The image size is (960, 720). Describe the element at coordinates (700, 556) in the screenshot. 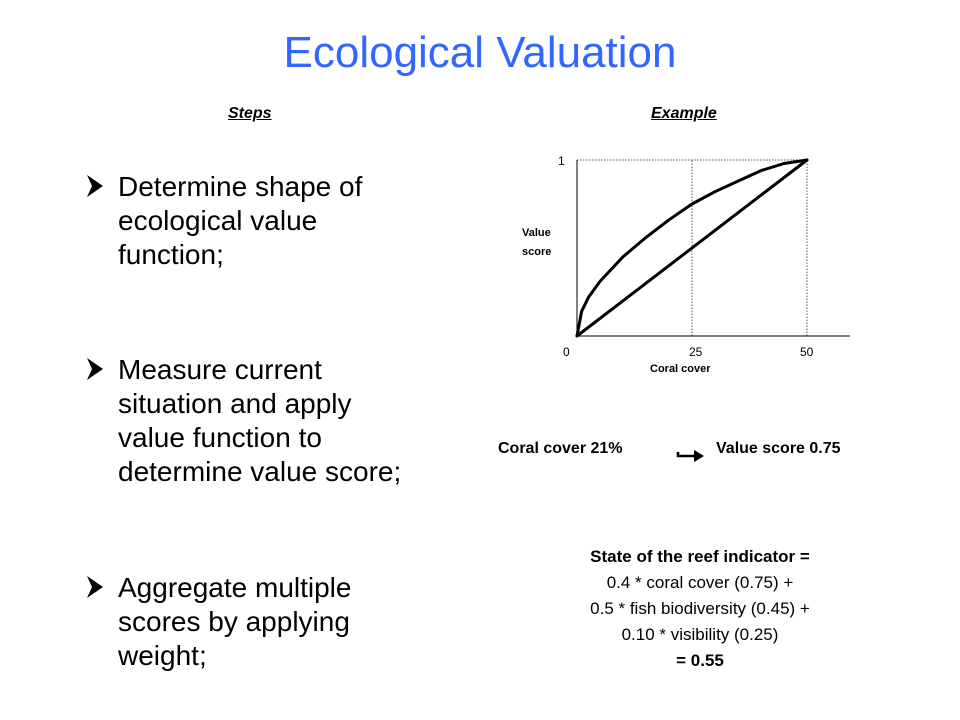

I see `formula-title: State of the reef indicator =` at that location.